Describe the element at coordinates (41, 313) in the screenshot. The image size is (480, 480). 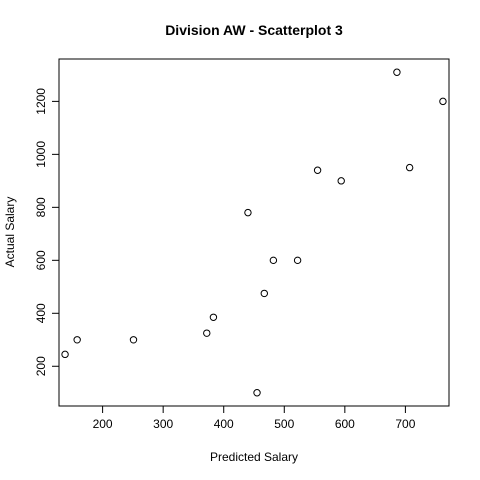
I see `y-tick-label: 400` at that location.